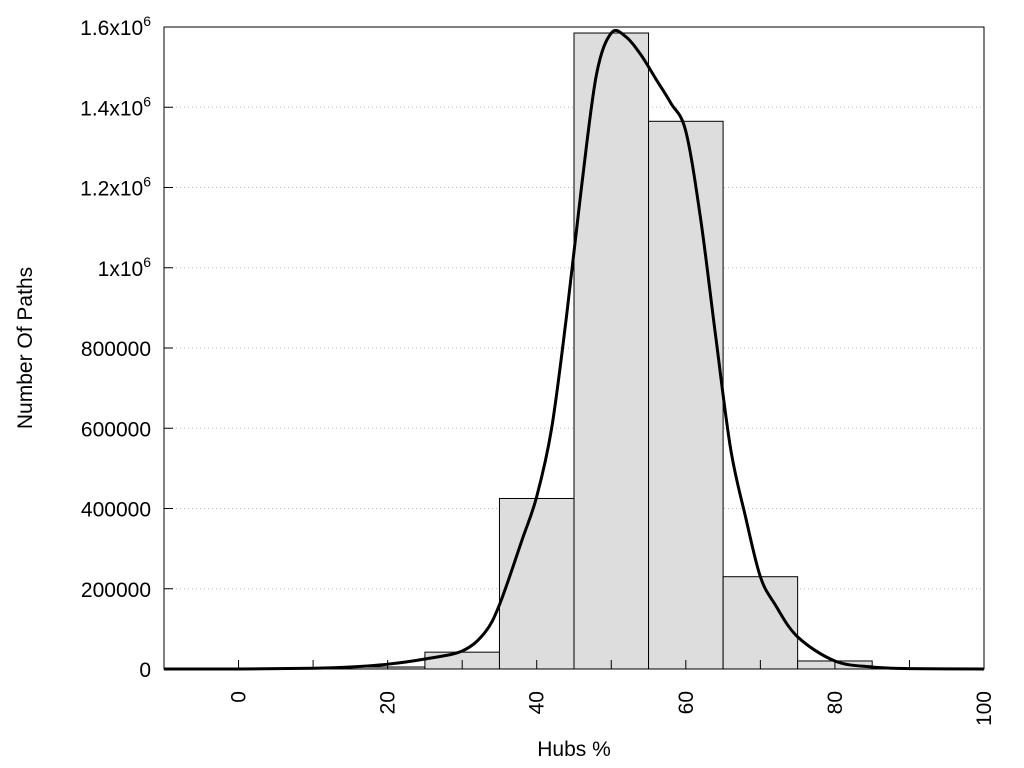 This screenshot has width=1024, height=768. I want to click on y-tick-label: 600000, so click(116, 429).